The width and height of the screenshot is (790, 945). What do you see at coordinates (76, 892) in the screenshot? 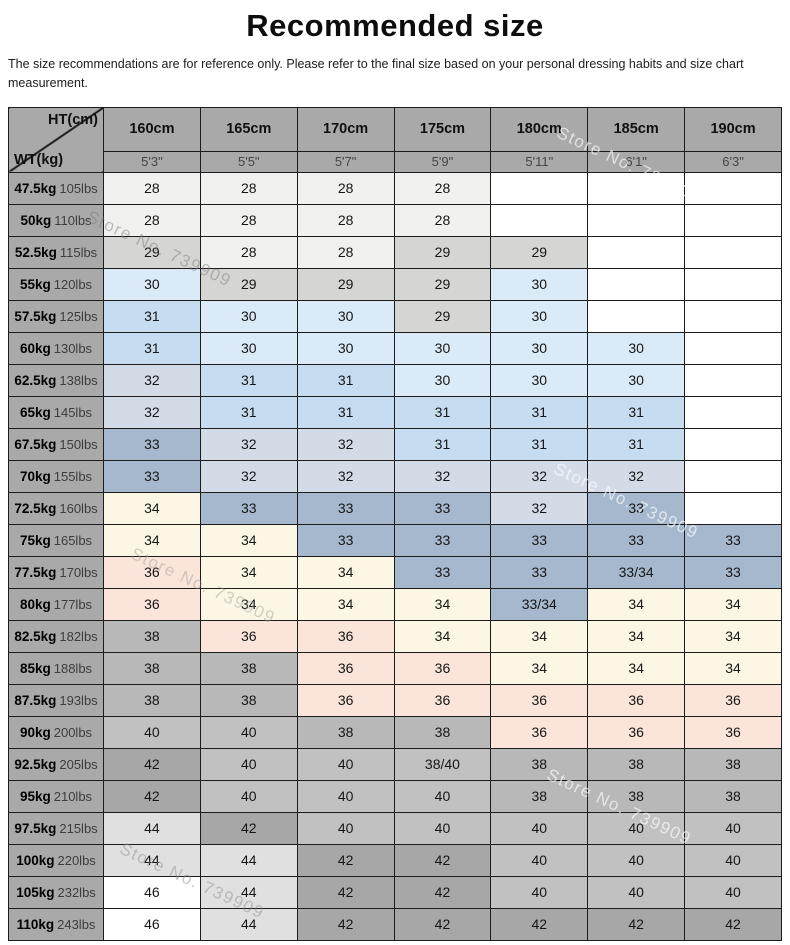
I see `weight-lbs-label: 232lbs` at bounding box center [76, 892].